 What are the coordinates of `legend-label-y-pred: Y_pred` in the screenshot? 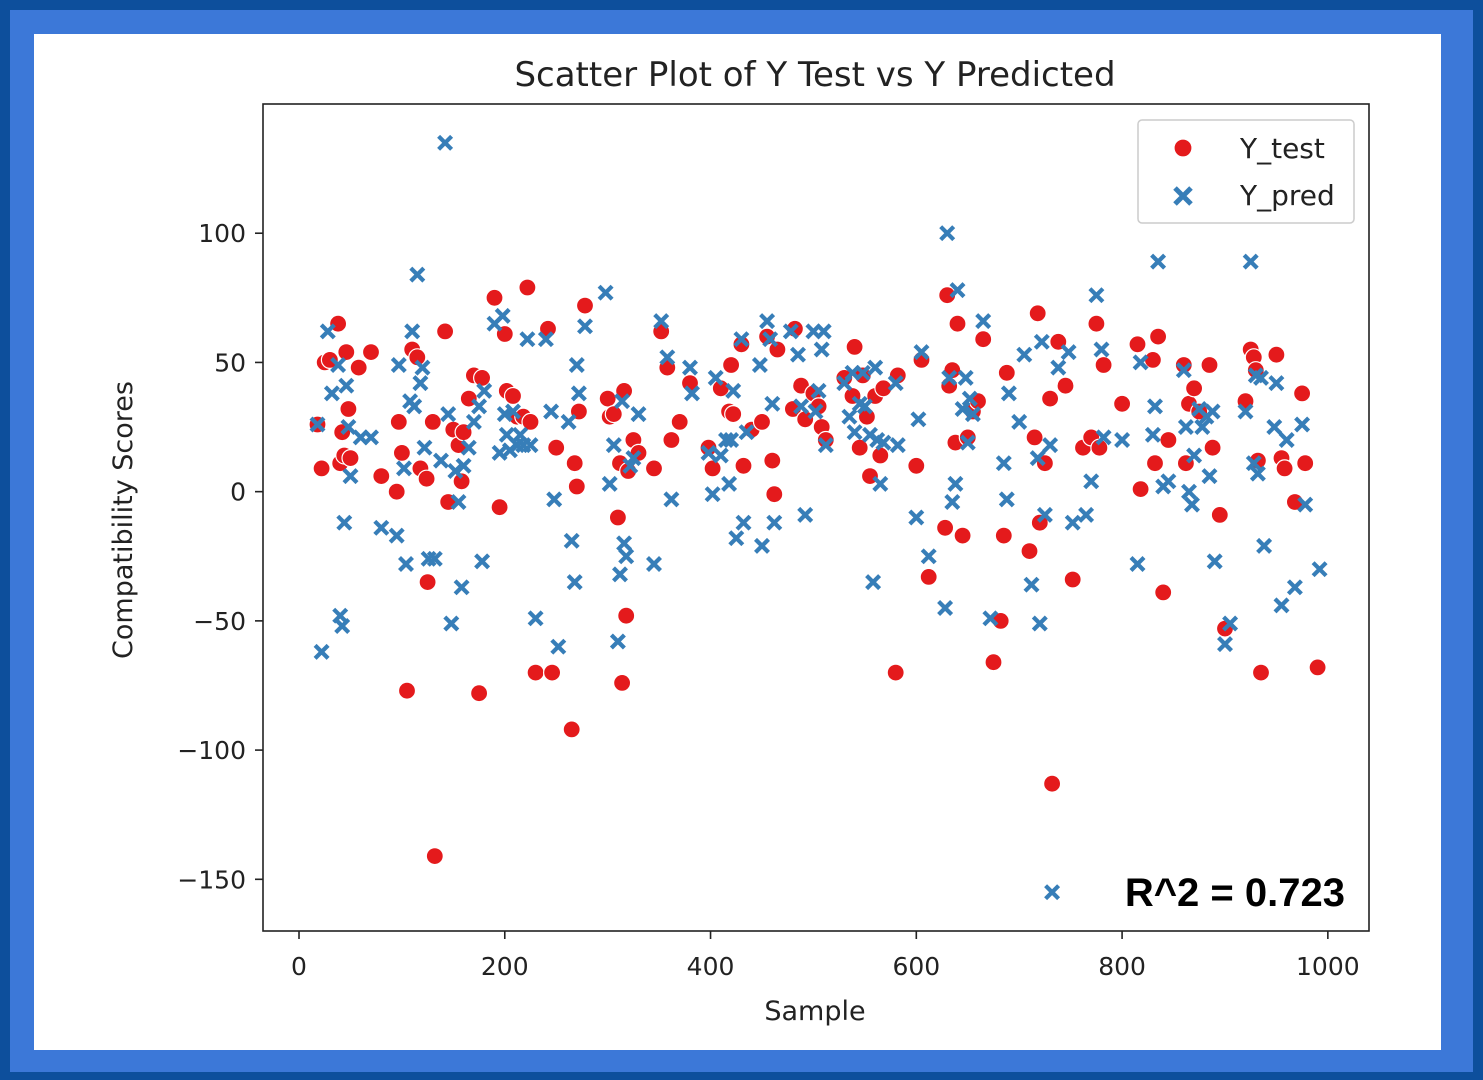 It's located at (1287, 195).